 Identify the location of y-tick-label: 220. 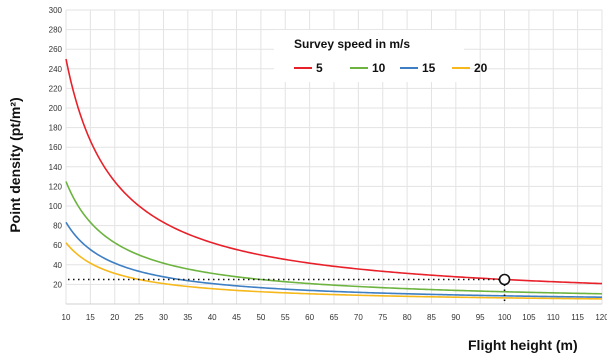
(56, 88).